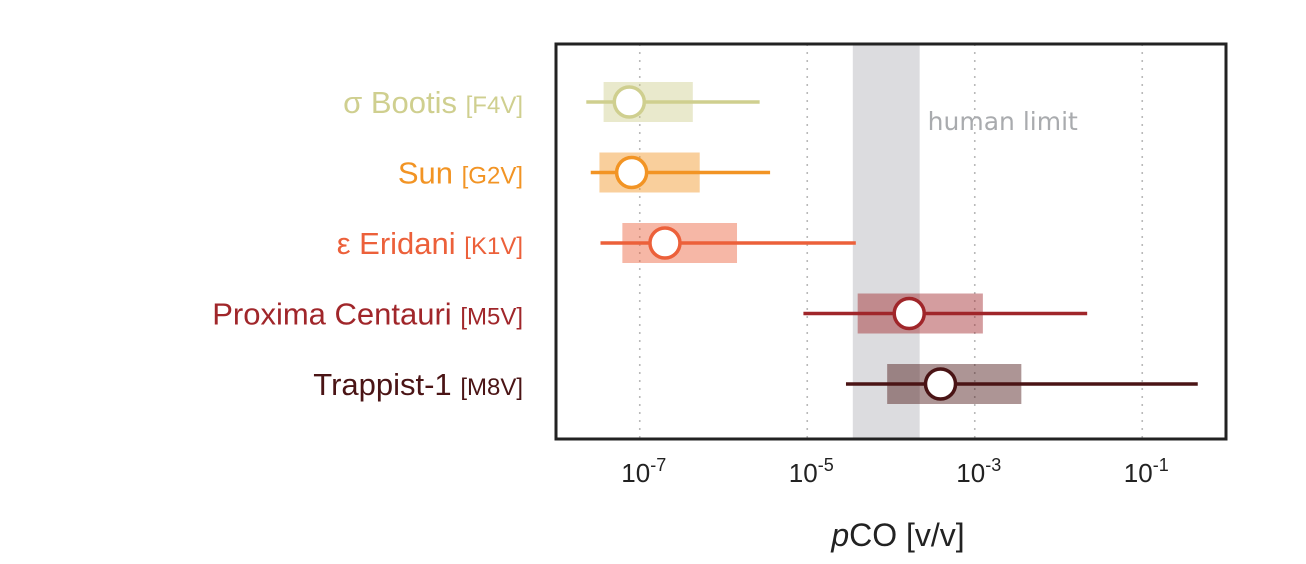  I want to click on star-name: Proxima Centauri, so click(331, 314).